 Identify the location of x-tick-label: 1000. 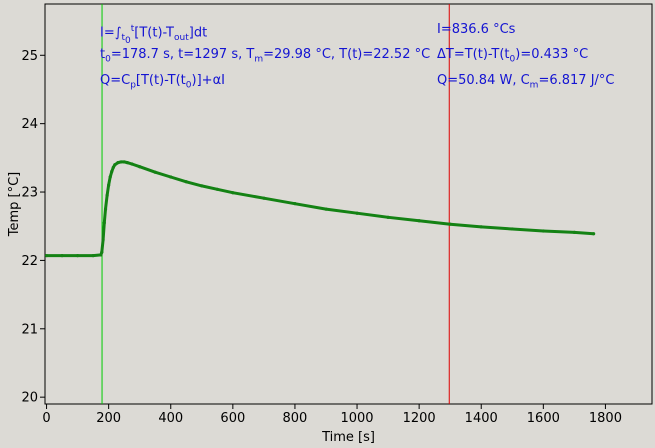
(356, 418).